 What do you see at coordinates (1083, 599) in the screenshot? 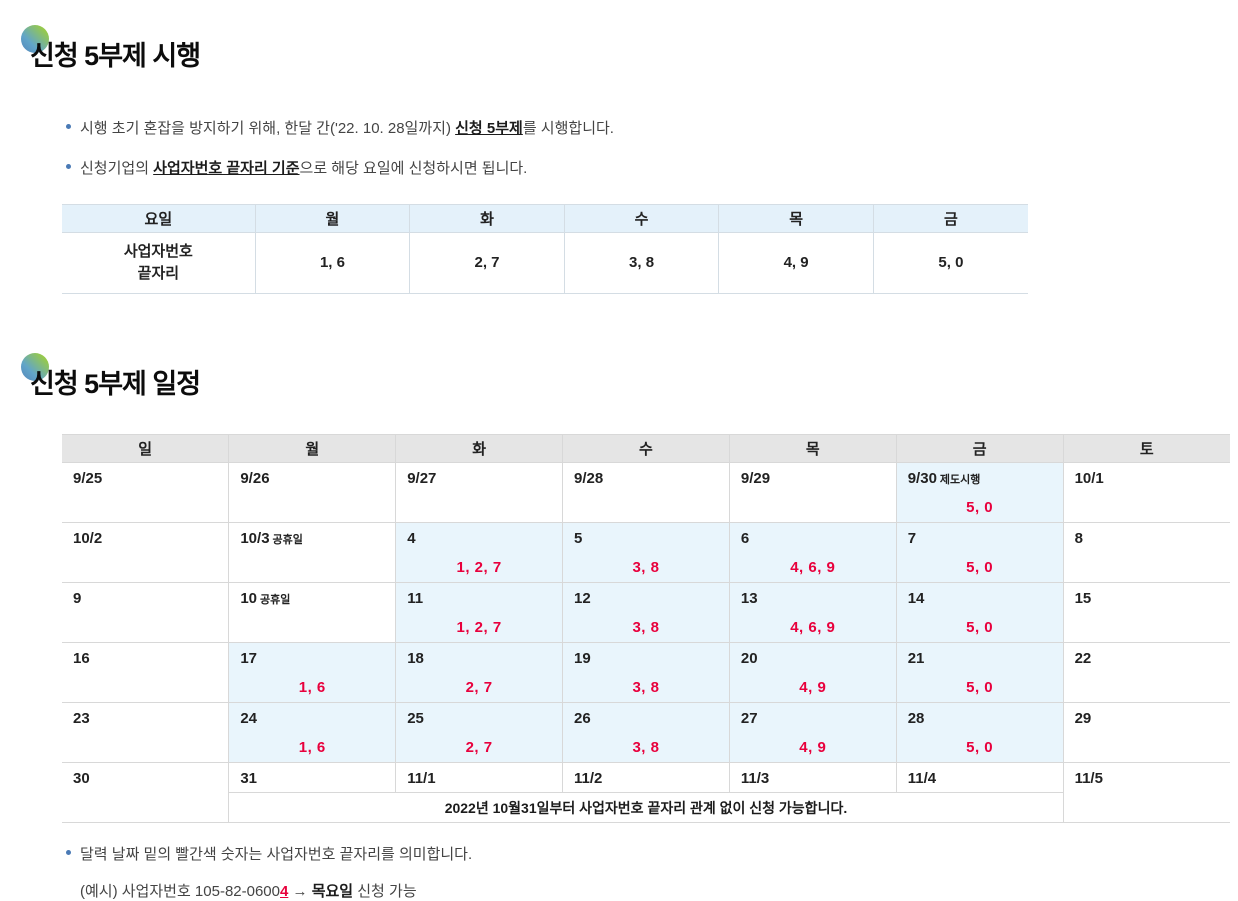
I see `calendar-date-number: 15` at bounding box center [1083, 599].